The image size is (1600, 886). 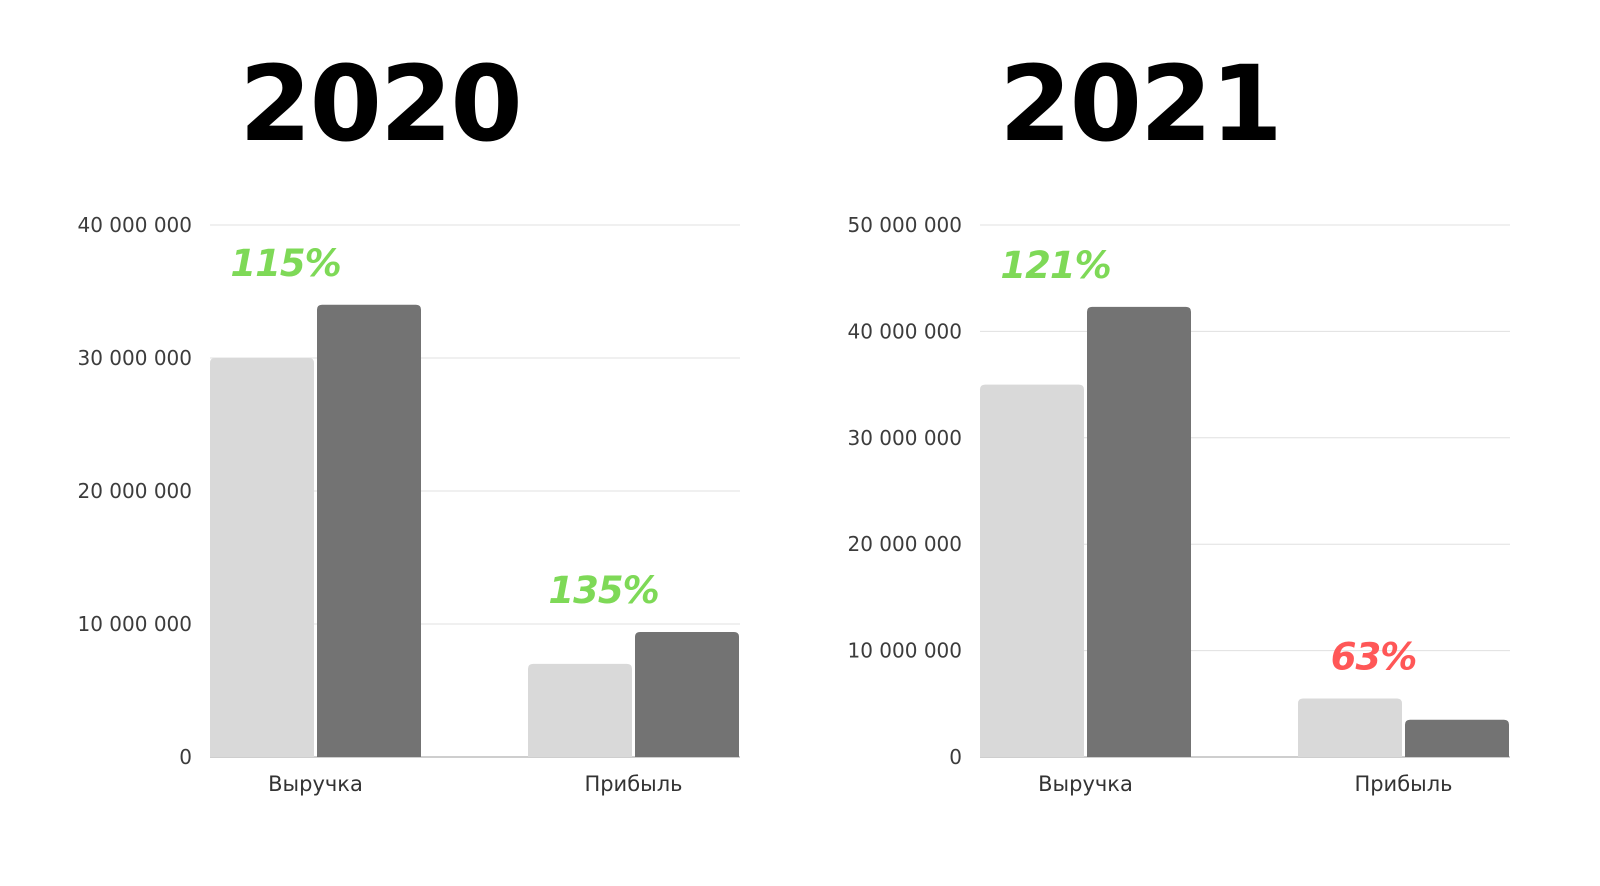 I want to click on chart-title: 2020, so click(x=380, y=104).